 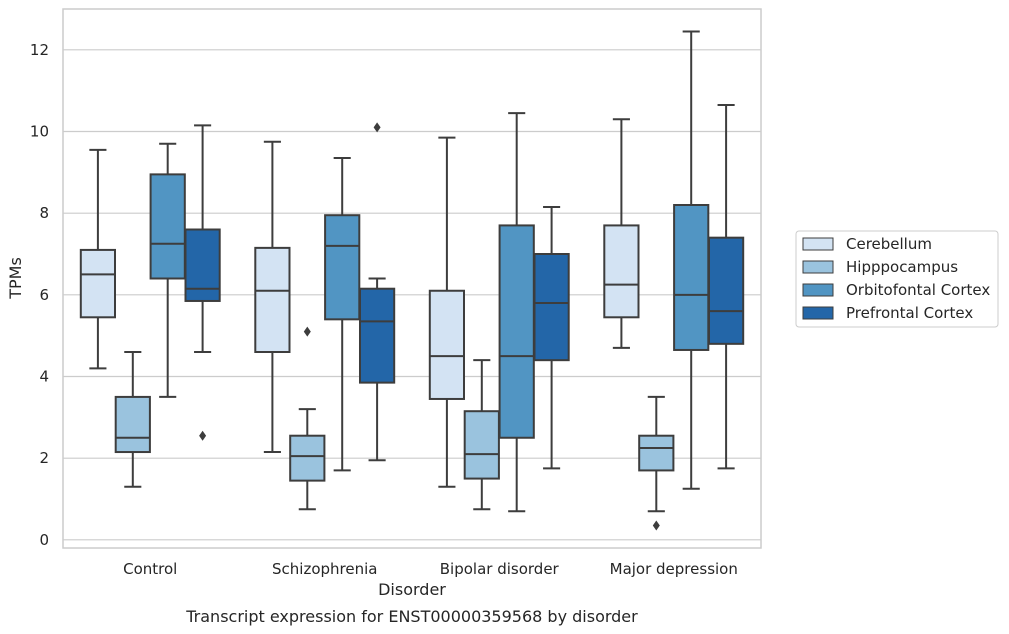 I want to click on x-tick-label: Schizophrenia, so click(x=324, y=569).